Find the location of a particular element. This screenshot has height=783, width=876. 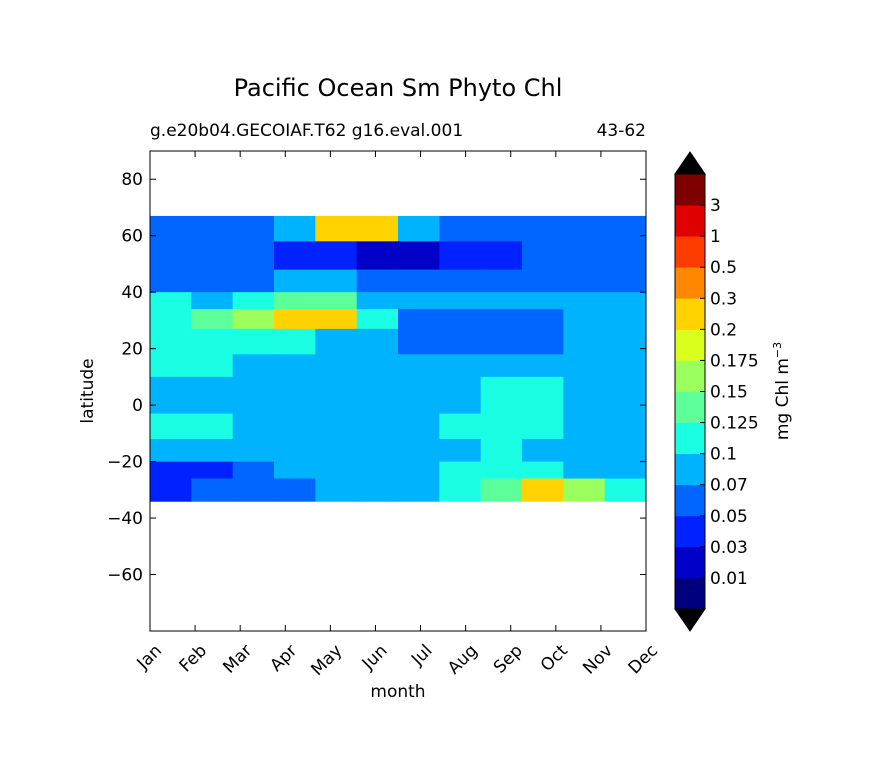

x-axis-label: month is located at coordinates (398, 692).